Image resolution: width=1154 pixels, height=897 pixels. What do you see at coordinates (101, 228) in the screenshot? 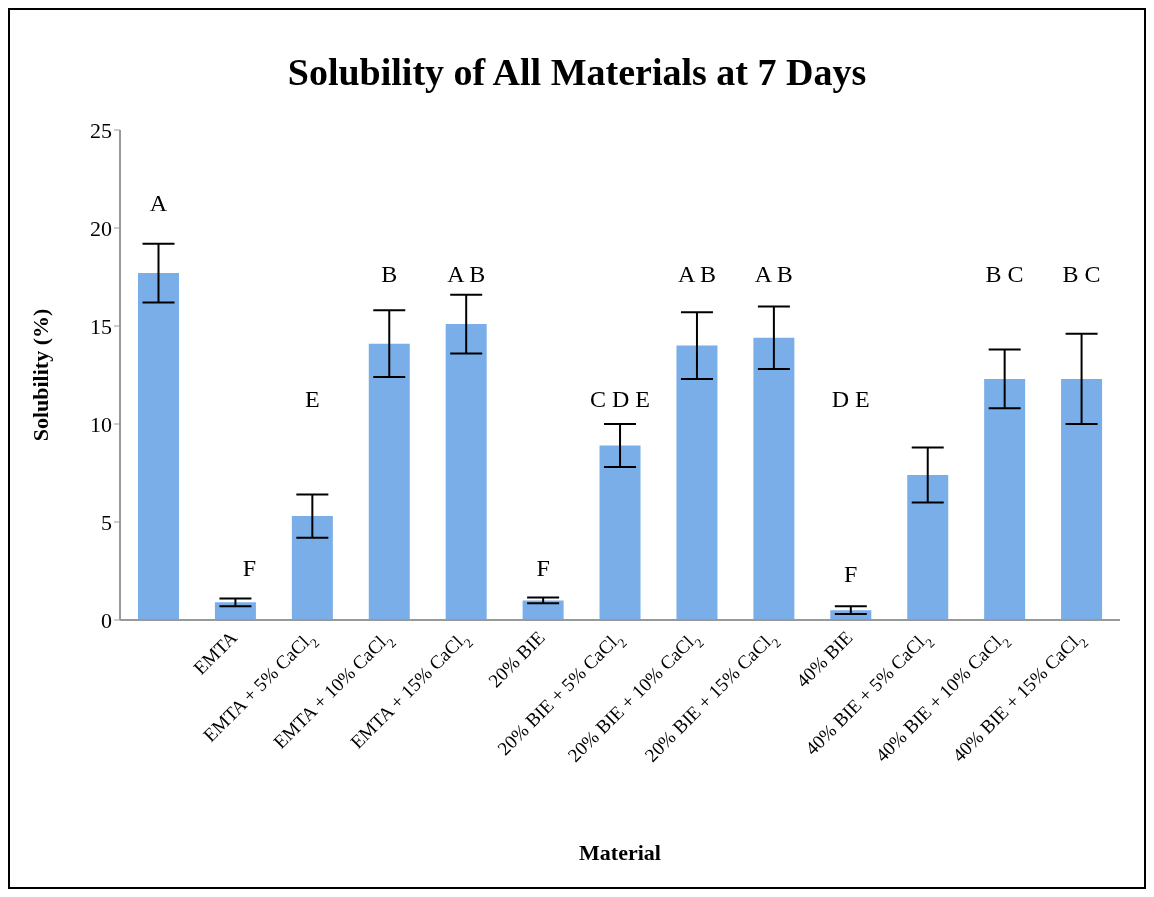
I see `y-tick-label: 20` at bounding box center [101, 228].